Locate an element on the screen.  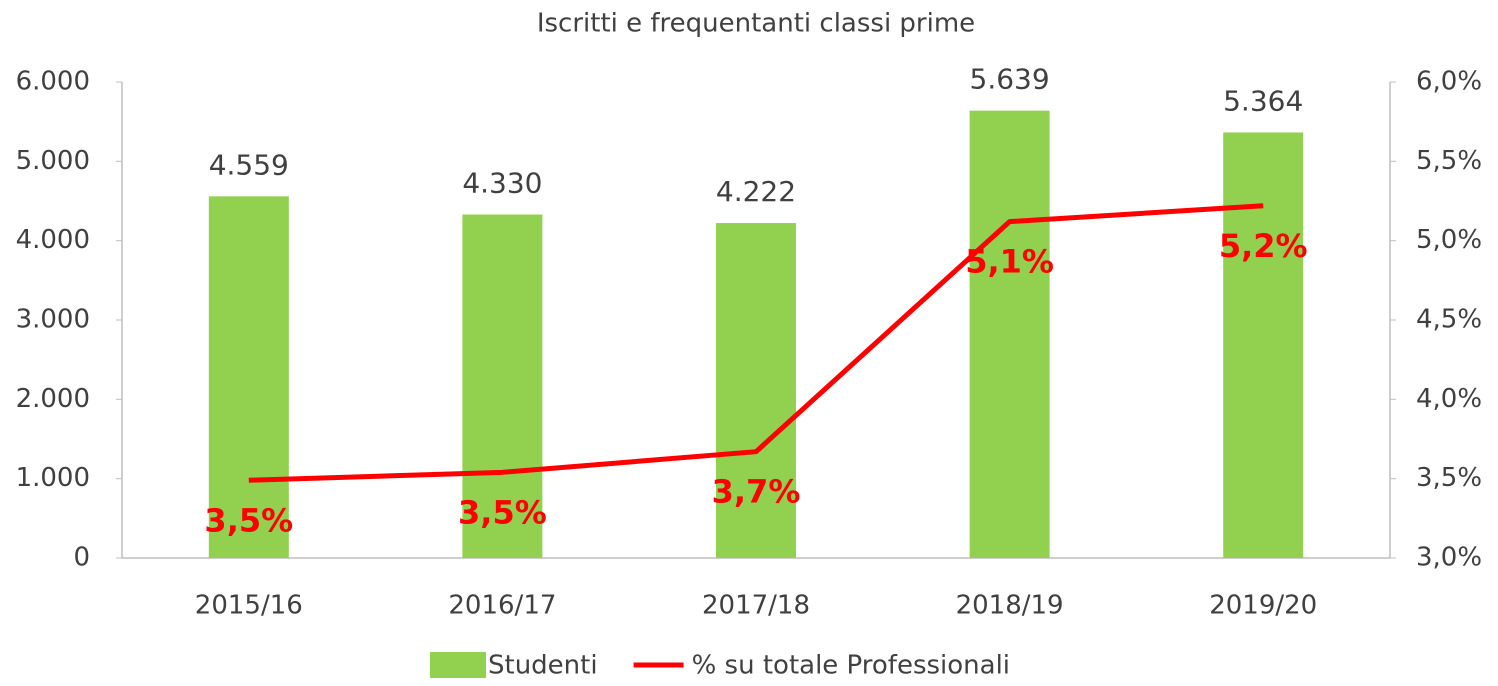
y2-tick-label: 5,0% is located at coordinates (1449, 240).